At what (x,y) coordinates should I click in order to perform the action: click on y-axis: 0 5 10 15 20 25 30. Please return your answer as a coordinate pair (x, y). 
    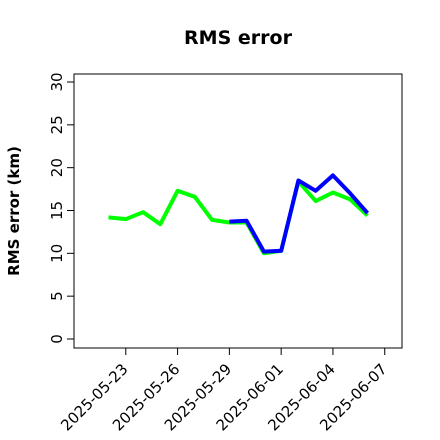
    Looking at the image, I should click on (61, 208).